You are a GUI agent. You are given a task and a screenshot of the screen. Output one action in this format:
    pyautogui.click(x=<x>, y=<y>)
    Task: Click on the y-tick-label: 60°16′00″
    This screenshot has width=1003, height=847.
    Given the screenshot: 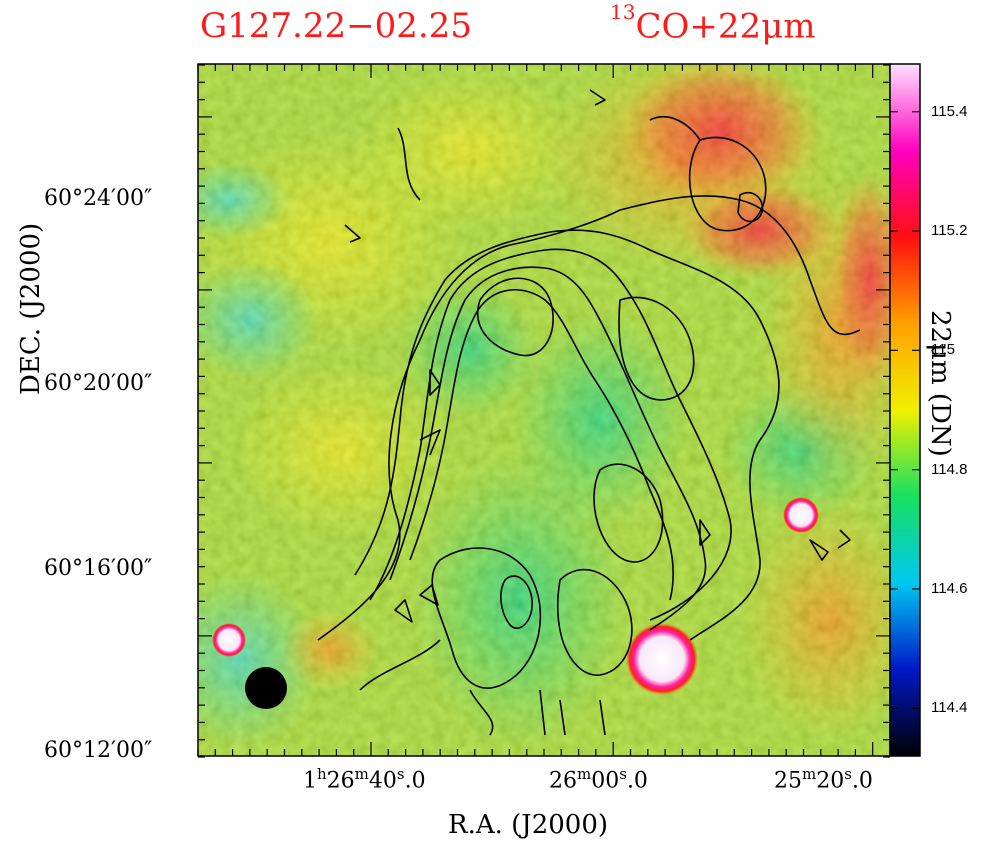 What is the action you would take?
    pyautogui.click(x=98, y=568)
    